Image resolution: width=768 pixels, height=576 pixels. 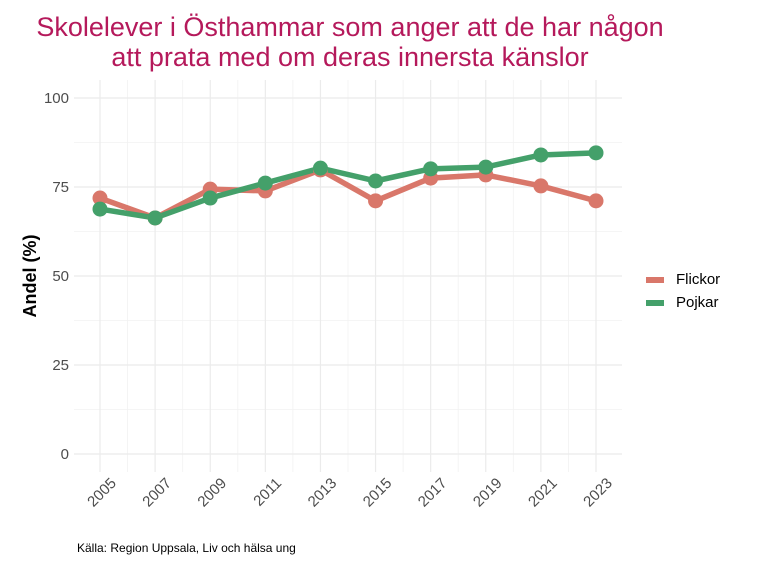 What do you see at coordinates (186, 548) in the screenshot?
I see `source-caption: Källa: Region Uppsala, Liv och hälsa ung` at bounding box center [186, 548].